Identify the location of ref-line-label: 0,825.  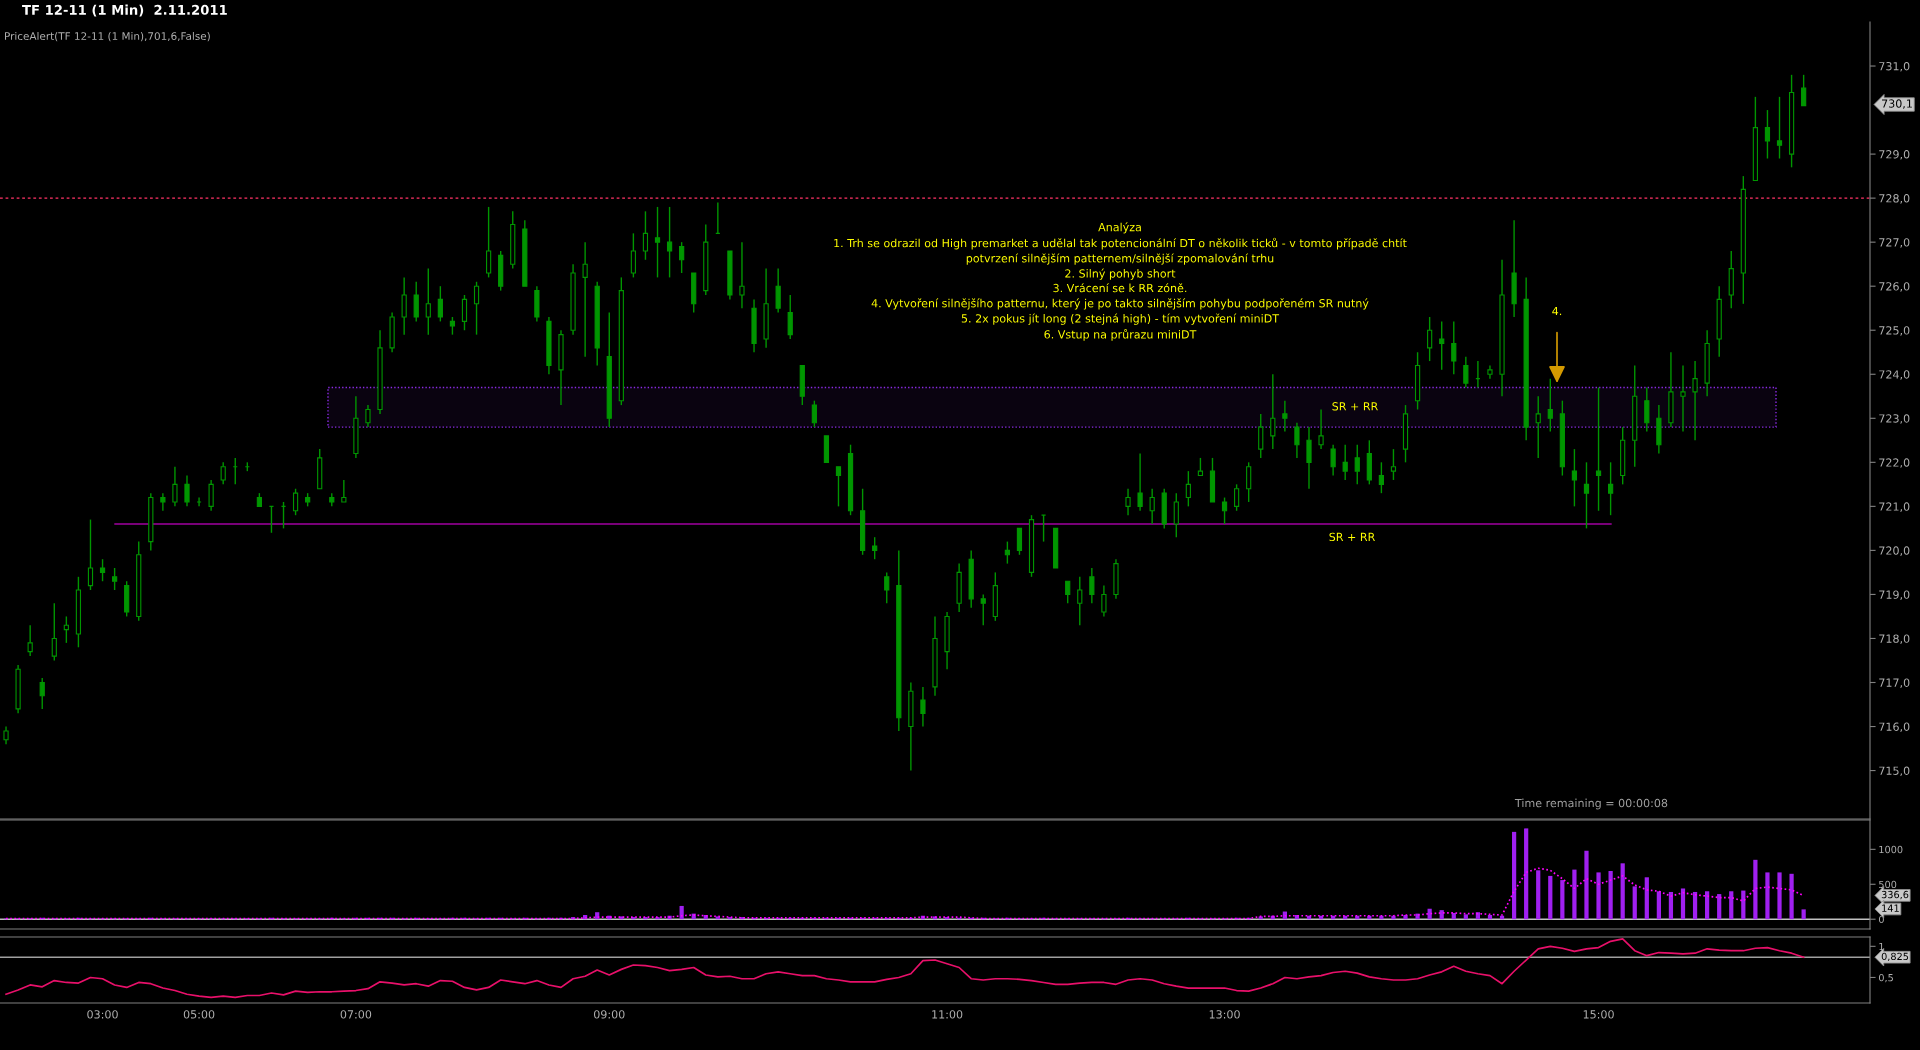
(1895, 957).